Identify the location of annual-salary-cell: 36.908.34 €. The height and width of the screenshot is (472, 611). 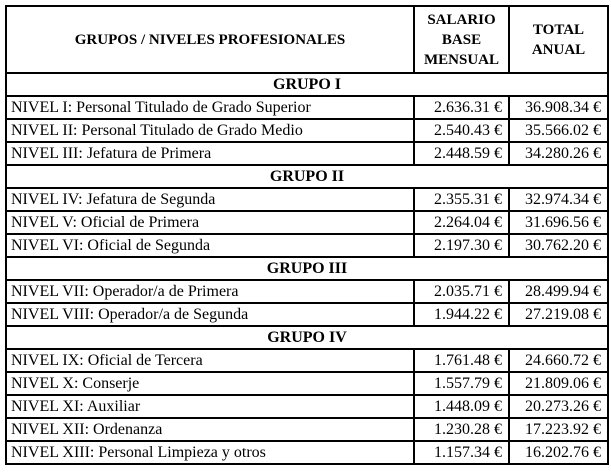
(558, 107).